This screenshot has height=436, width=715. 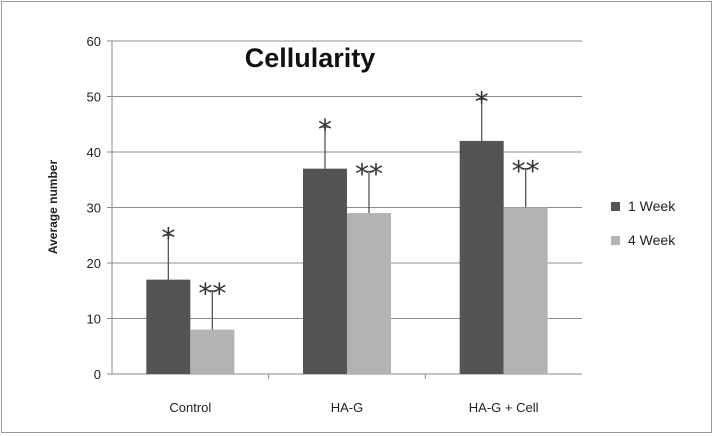 What do you see at coordinates (94, 152) in the screenshot?
I see `y-tick-label: 40` at bounding box center [94, 152].